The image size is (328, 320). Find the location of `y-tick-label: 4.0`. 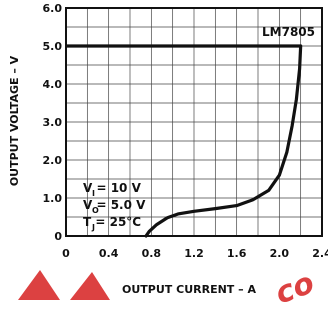

y-tick-label: 4.0 is located at coordinates (53, 84).